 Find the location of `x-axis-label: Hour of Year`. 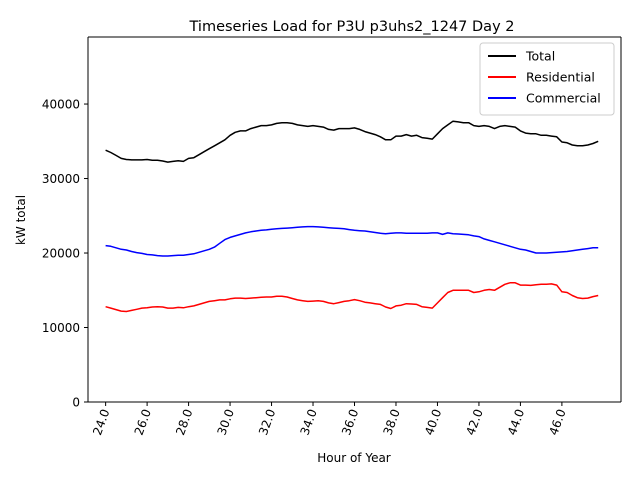

x-axis-label: Hour of Year is located at coordinates (354, 458).